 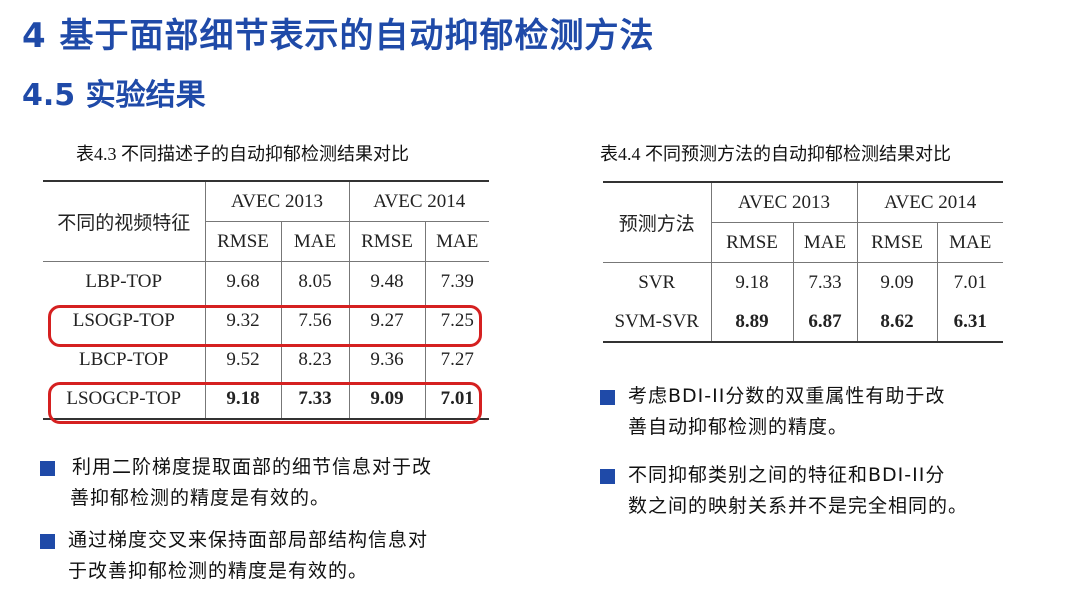 I want to click on bullet-line: 数之间的映射关系并不是完全相同的。, so click(x=798, y=506).